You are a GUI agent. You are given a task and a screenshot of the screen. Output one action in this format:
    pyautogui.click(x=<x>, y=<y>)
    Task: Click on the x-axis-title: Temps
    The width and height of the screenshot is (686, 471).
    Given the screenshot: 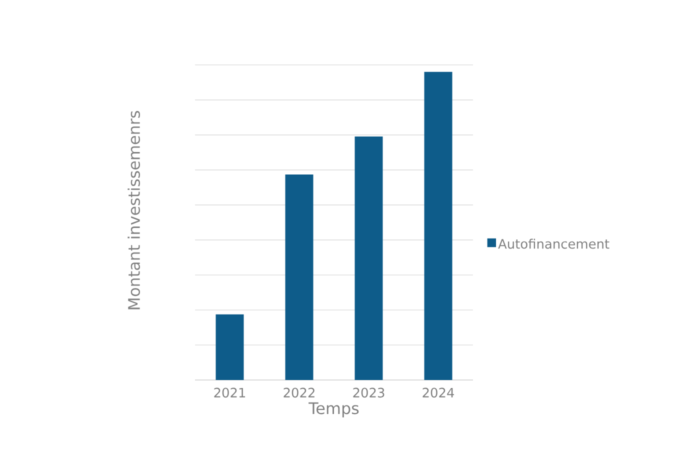 What is the action you would take?
    pyautogui.click(x=333, y=410)
    